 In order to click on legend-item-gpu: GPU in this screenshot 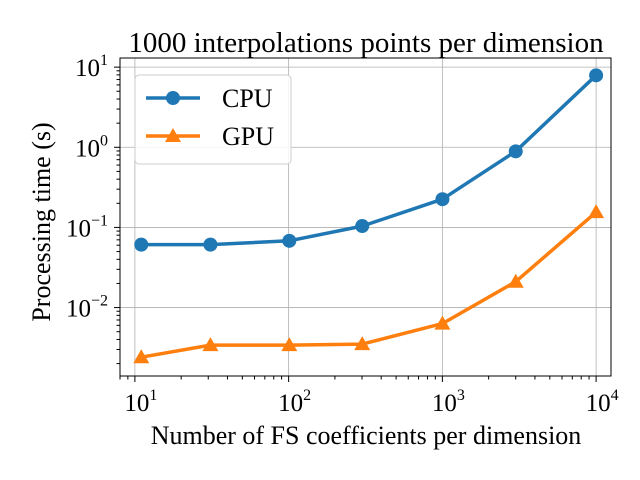, I will do `click(210, 136)`.